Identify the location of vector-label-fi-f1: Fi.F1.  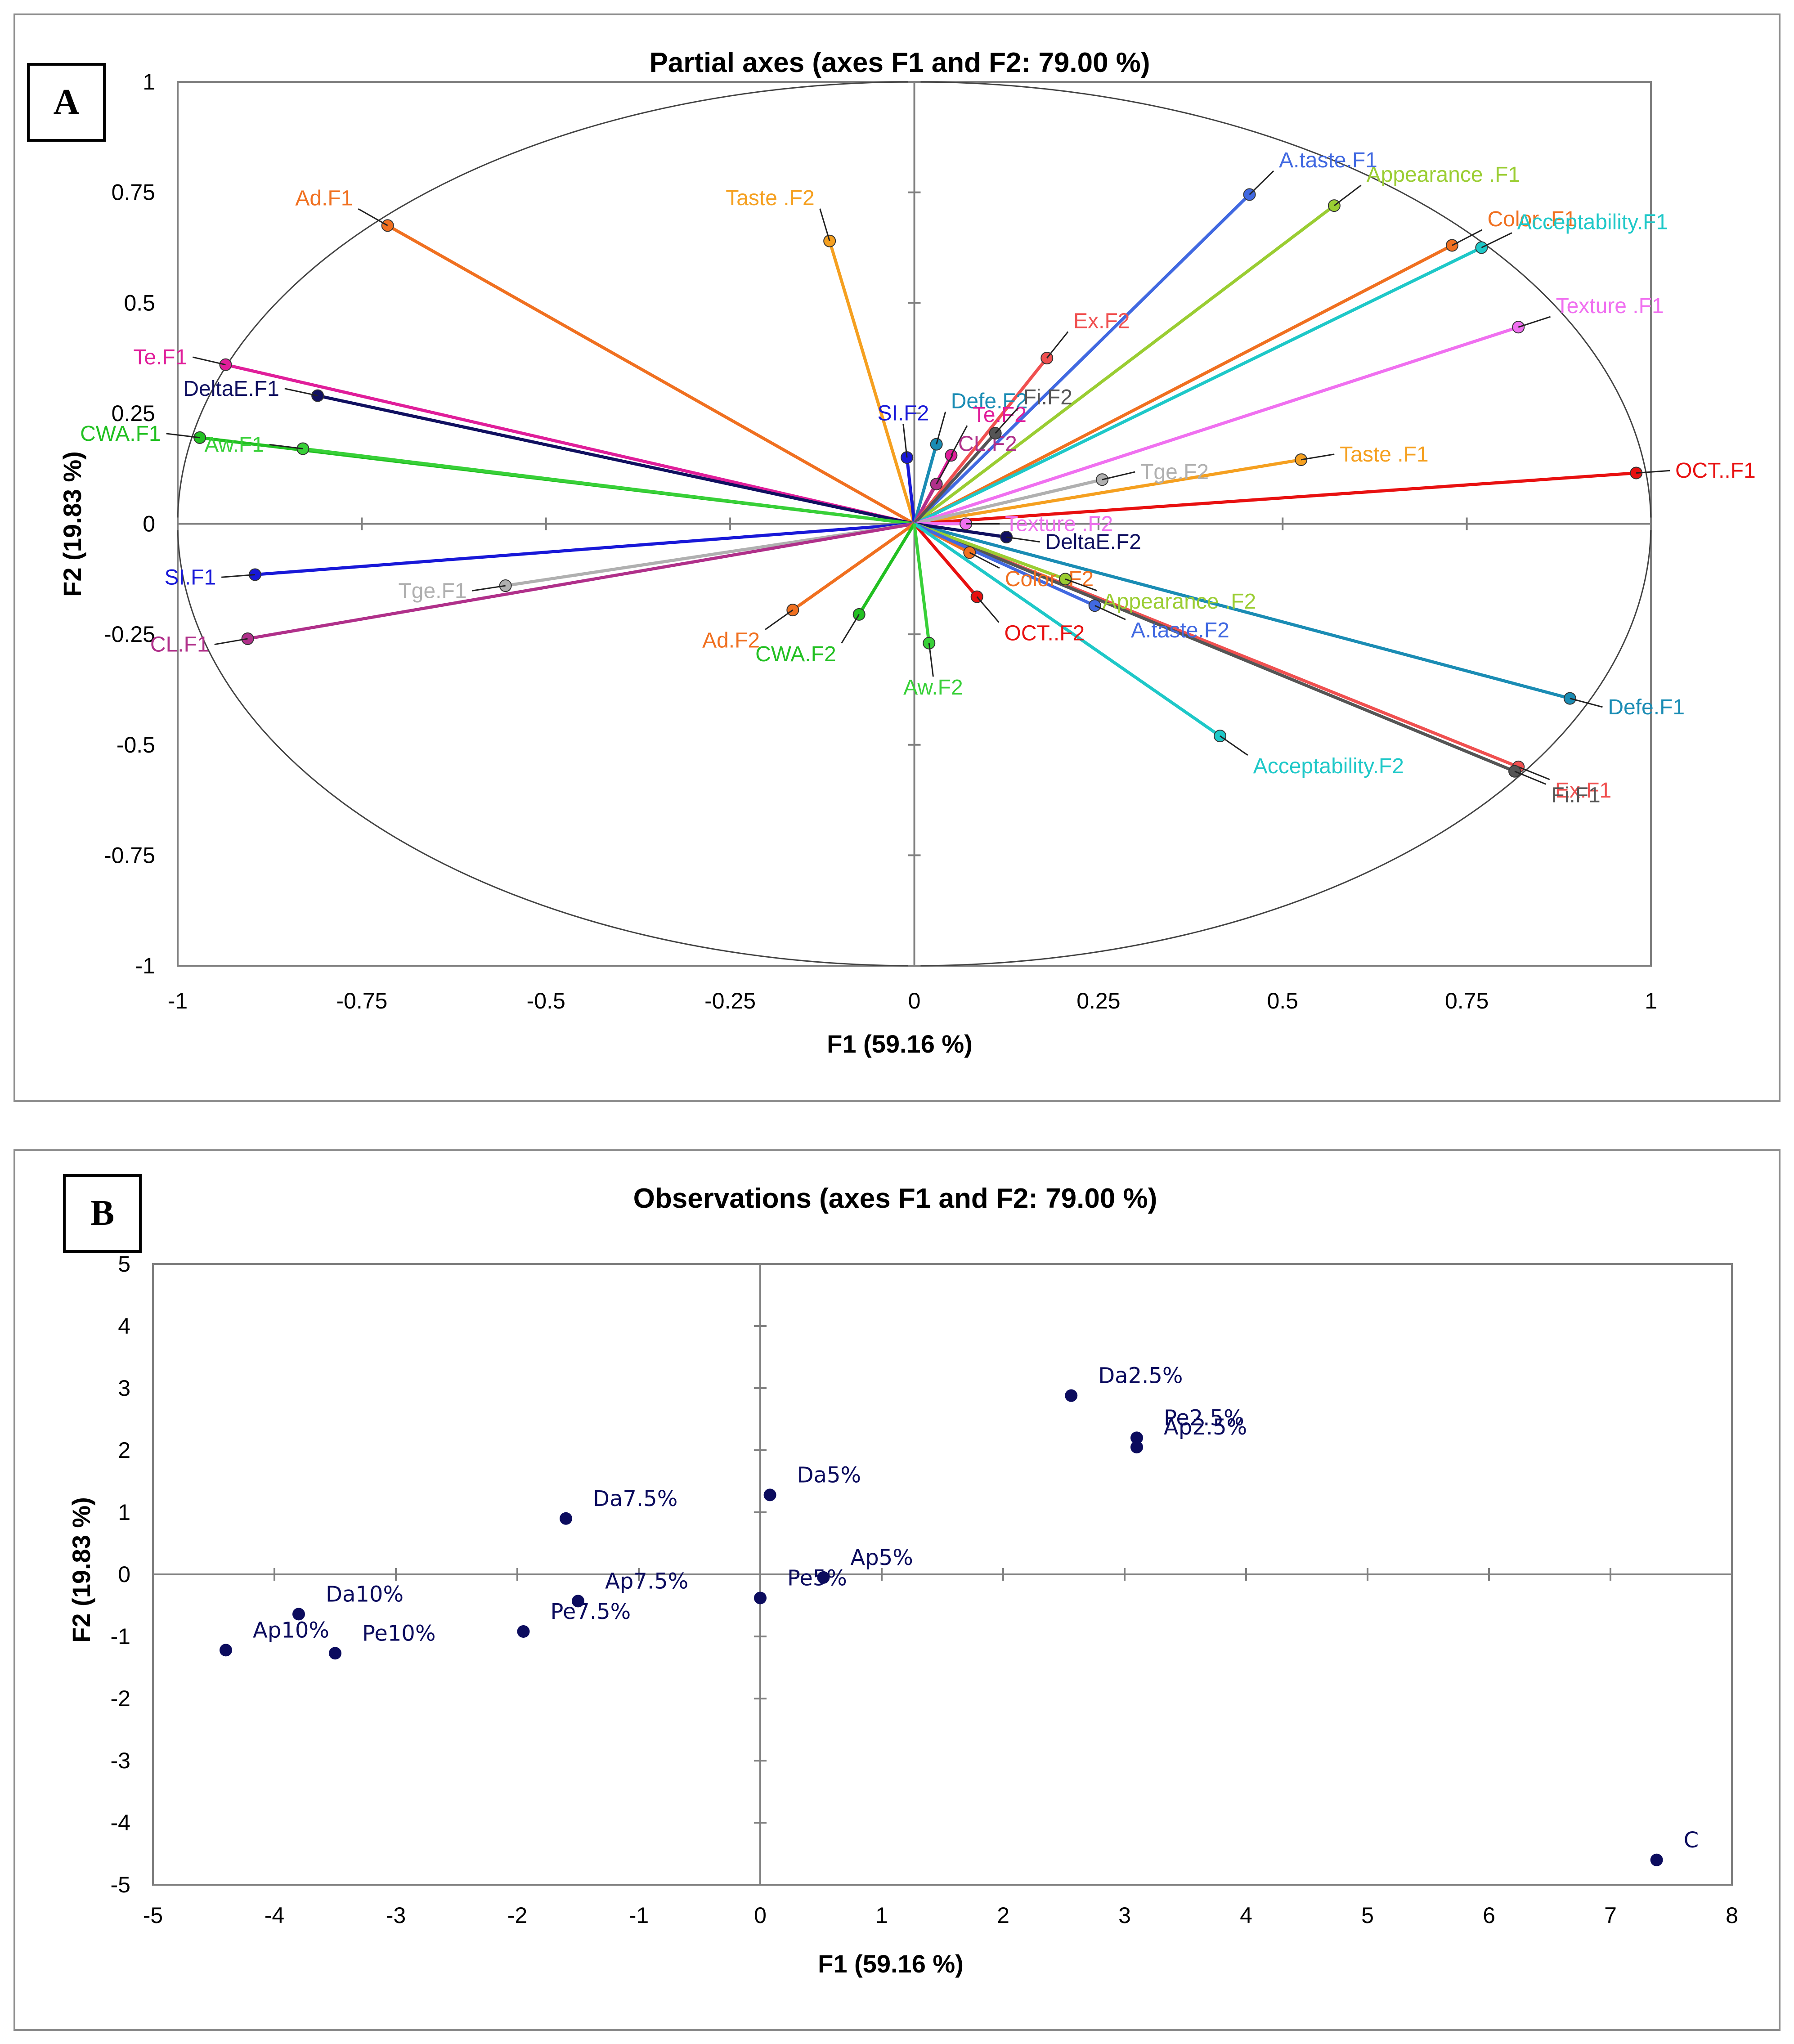
(1575, 795).